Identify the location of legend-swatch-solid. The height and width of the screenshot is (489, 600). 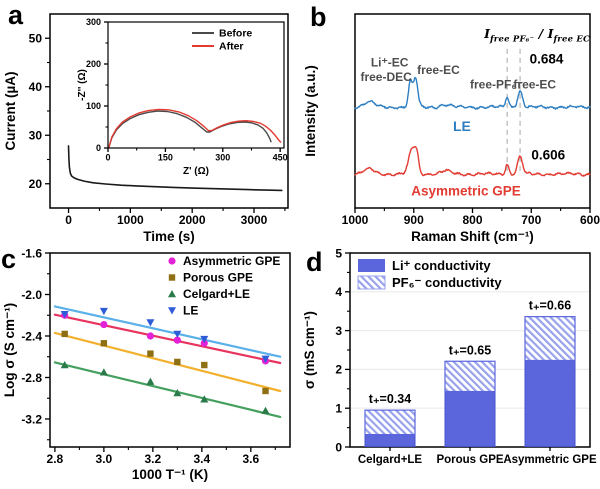
(371, 265).